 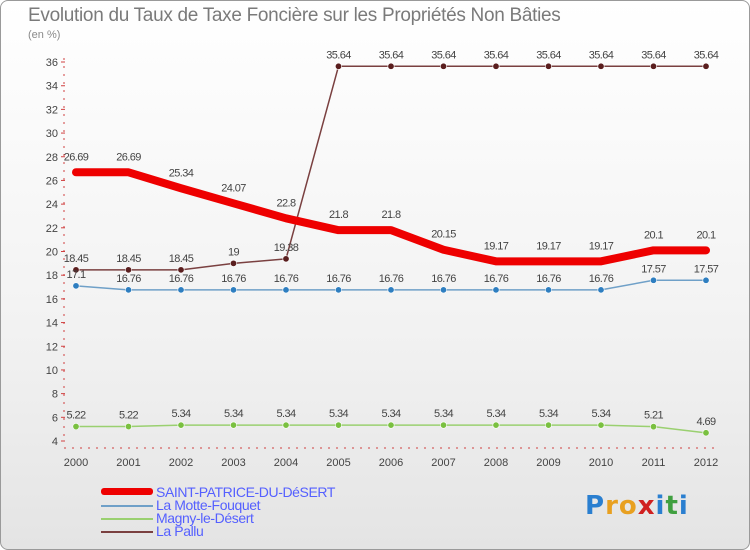 What do you see at coordinates (391, 463) in the screenshot?
I see `x-tick-label: 2006` at bounding box center [391, 463].